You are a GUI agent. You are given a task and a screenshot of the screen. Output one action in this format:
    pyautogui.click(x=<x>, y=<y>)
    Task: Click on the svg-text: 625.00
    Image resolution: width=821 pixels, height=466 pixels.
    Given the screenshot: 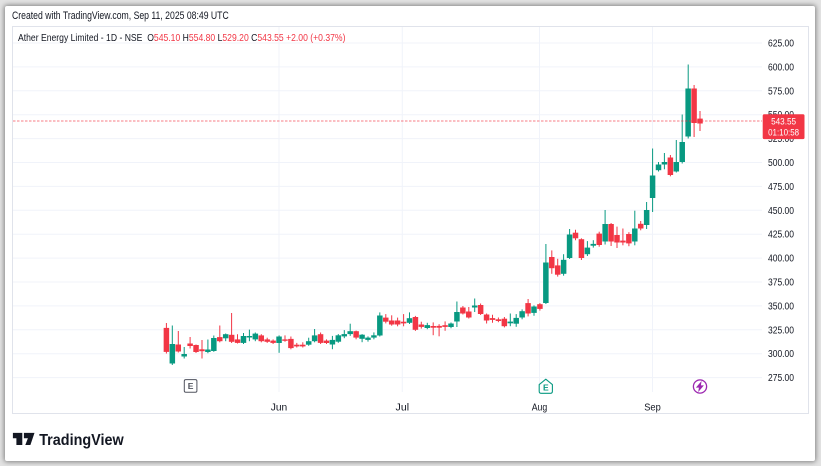 What is the action you would take?
    pyautogui.click(x=781, y=44)
    